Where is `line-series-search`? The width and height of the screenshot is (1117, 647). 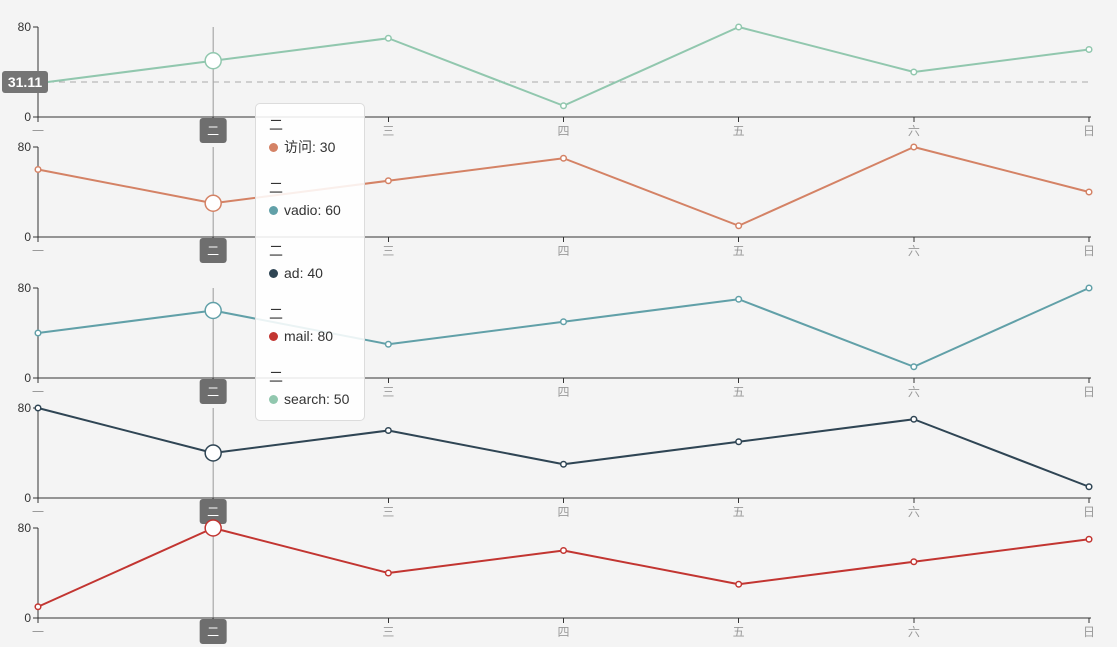 line-series-search is located at coordinates (563, 66).